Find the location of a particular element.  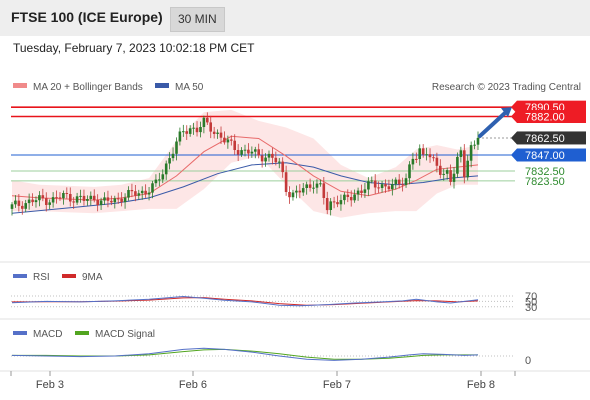

macd-level-label: 0 is located at coordinates (528, 361).